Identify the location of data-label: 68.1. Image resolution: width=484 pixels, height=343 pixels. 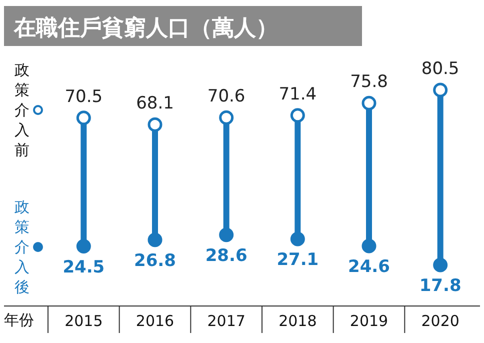
(155, 104).